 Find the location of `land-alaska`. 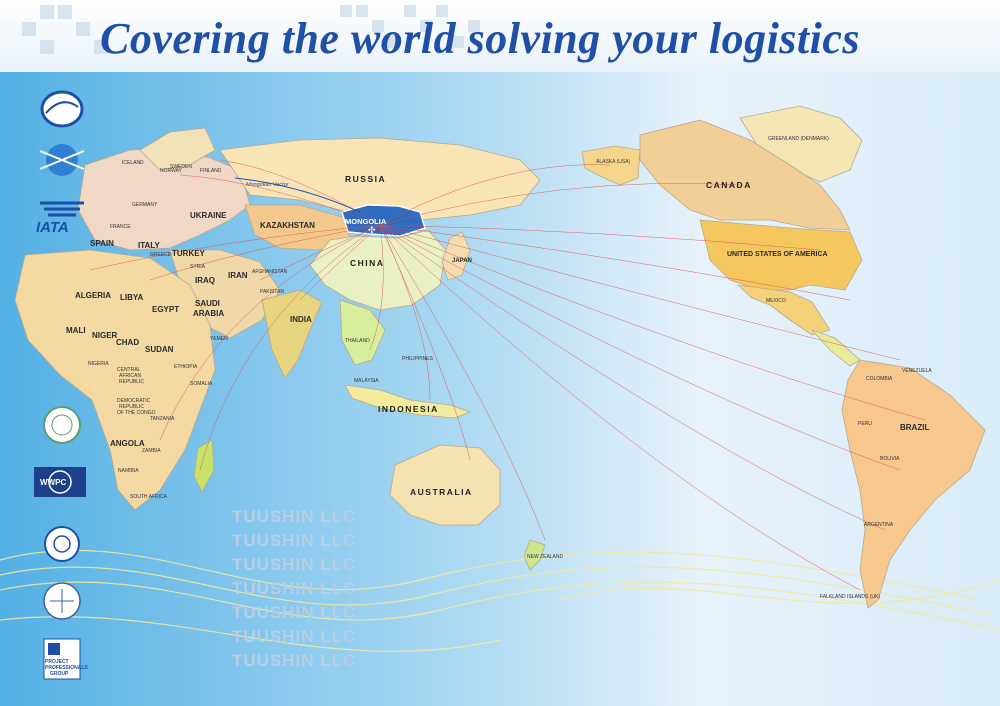

land-alaska is located at coordinates (611, 165).